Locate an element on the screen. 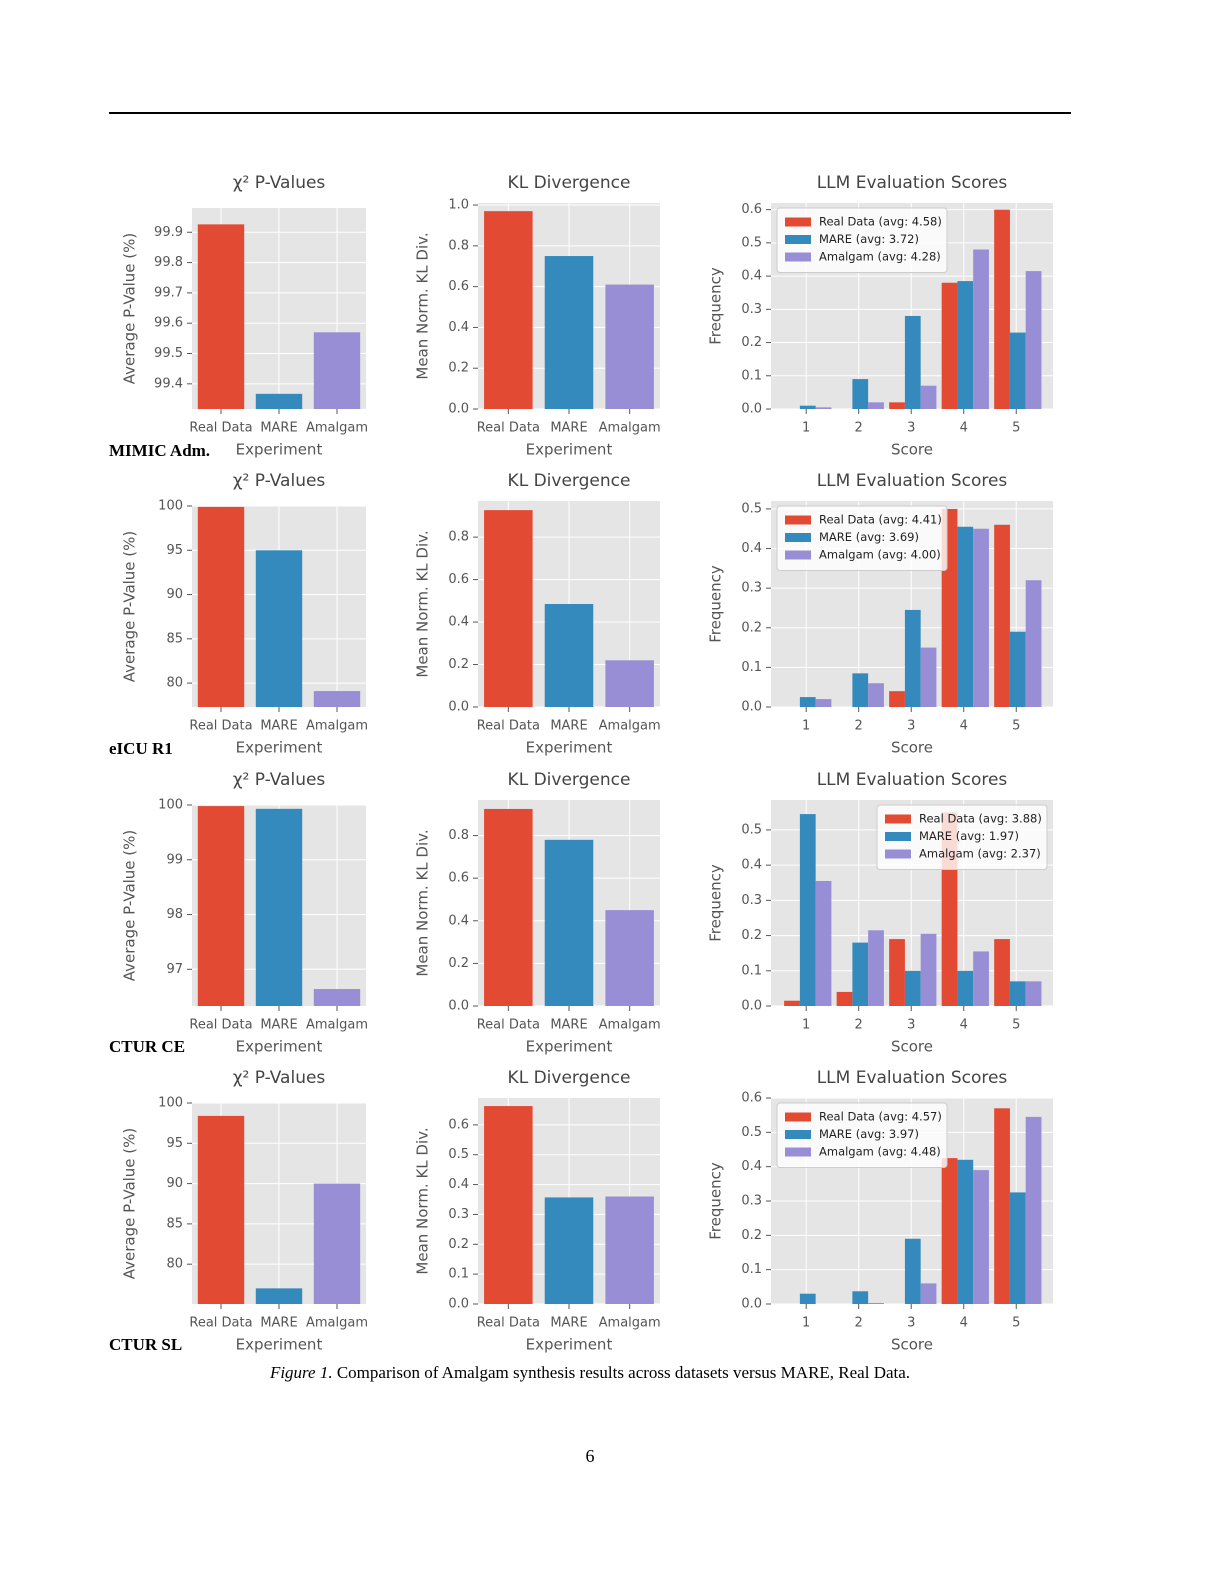  chart-title: KL Divergence is located at coordinates (569, 481).